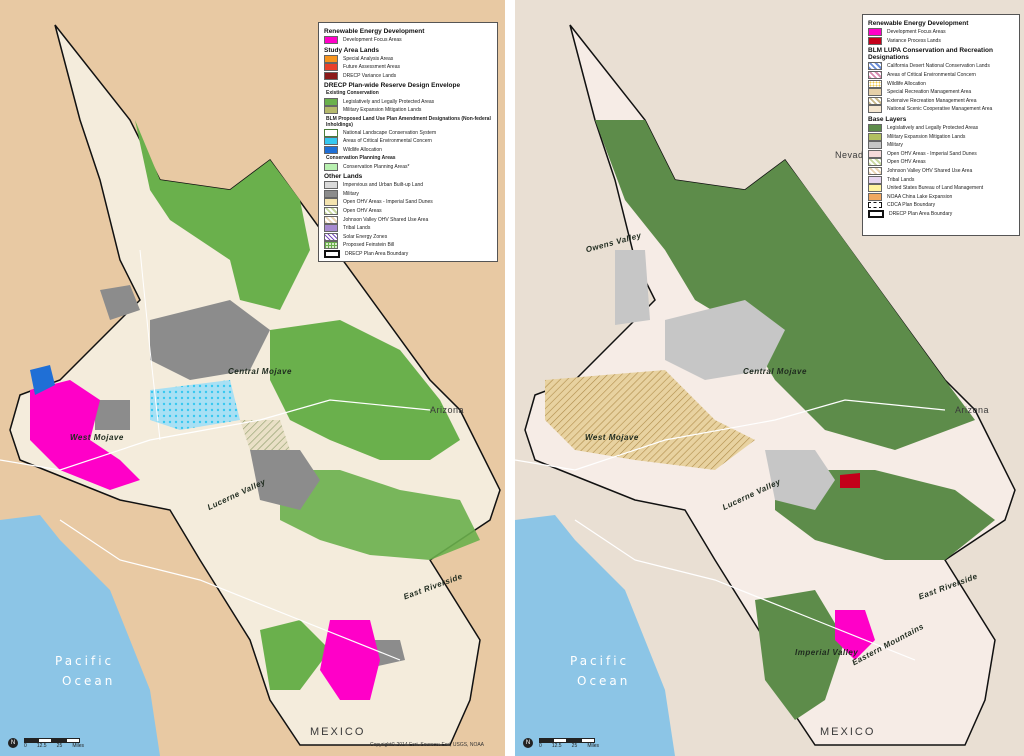  What do you see at coordinates (528, 743) in the screenshot?
I see `north-arrow-icon: N` at bounding box center [528, 743].